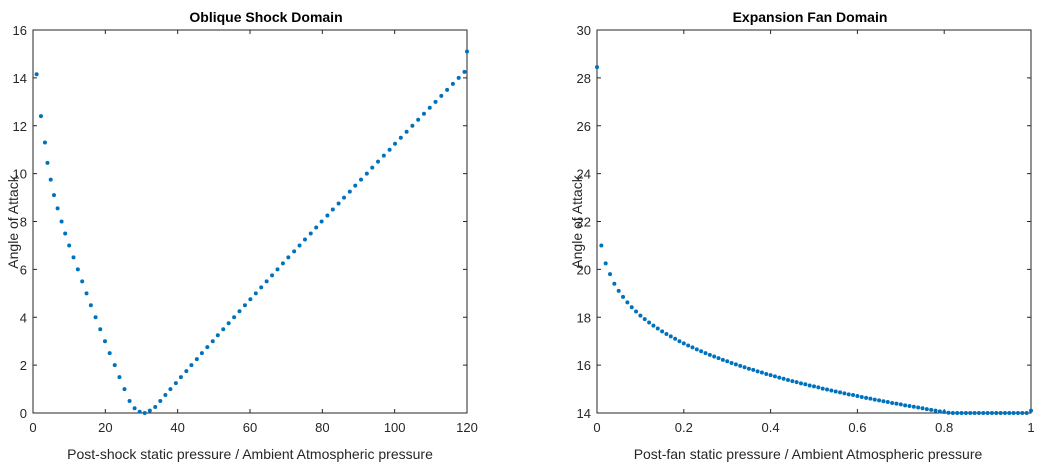 The width and height of the screenshot is (1037, 463). What do you see at coordinates (20, 174) in the screenshot?
I see `y-tick-label: 10` at bounding box center [20, 174].